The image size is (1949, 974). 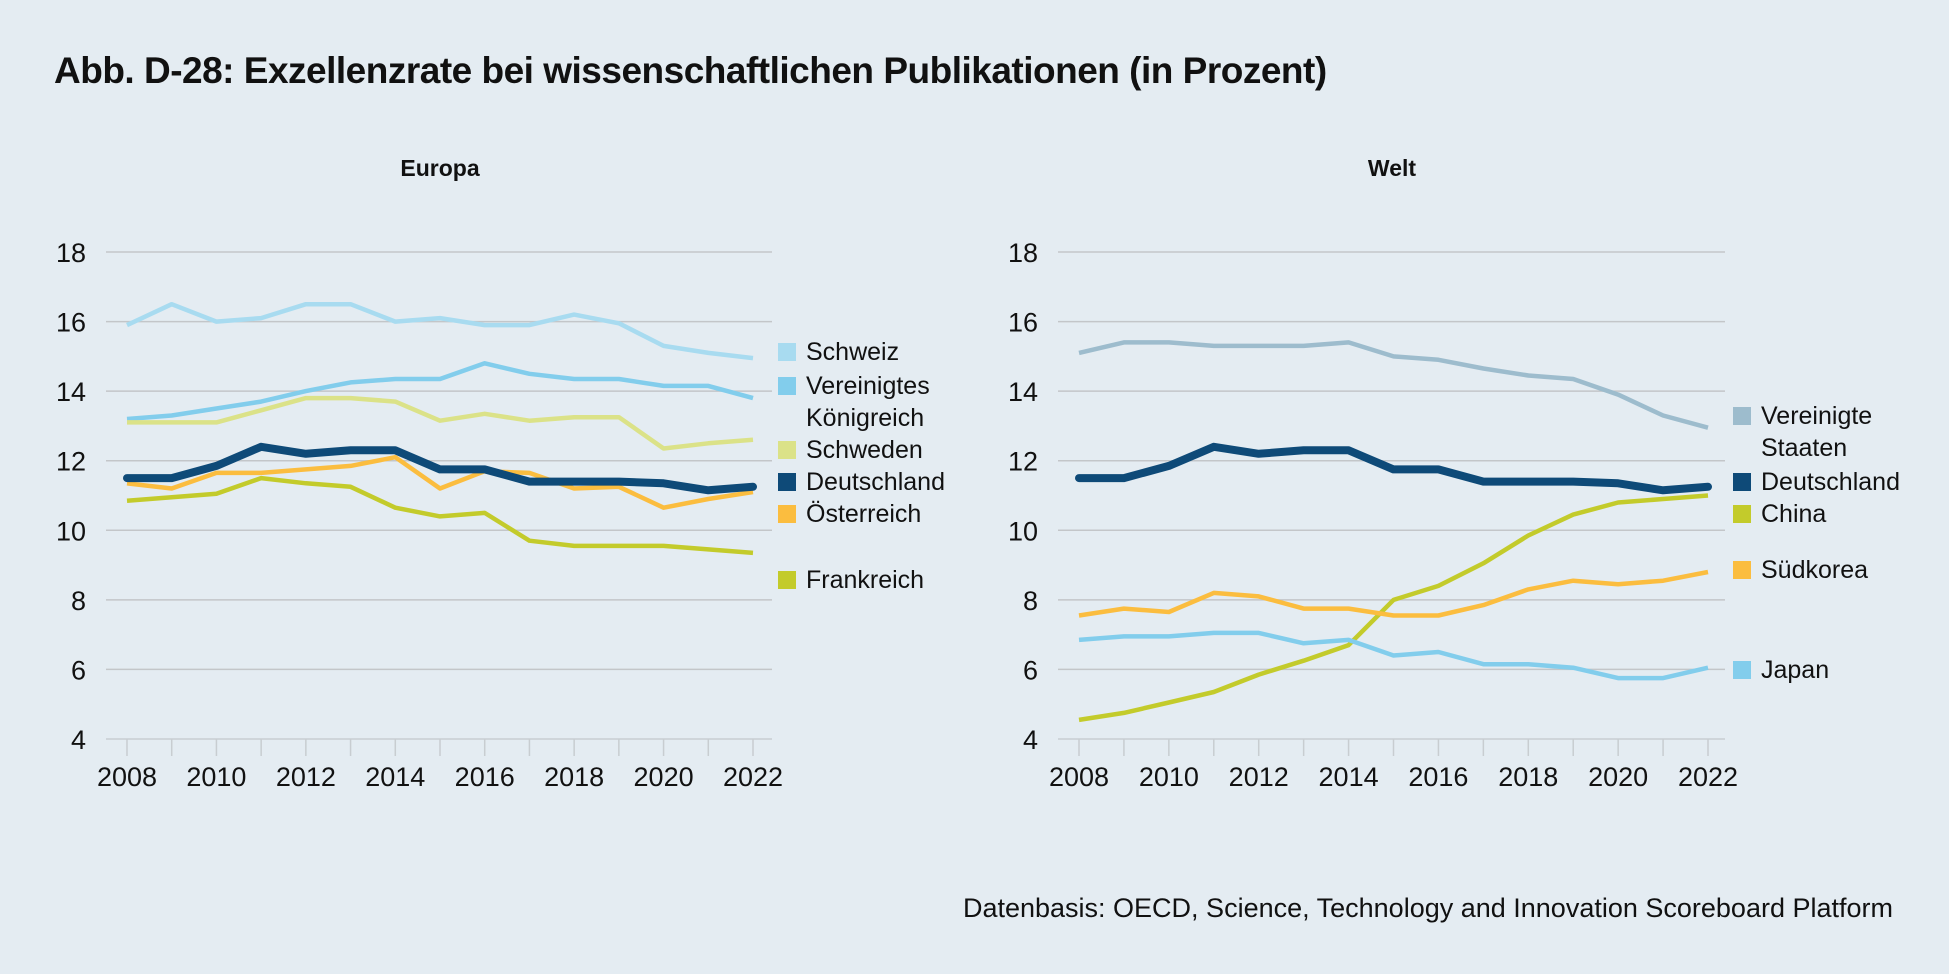 I want to click on panel-title-welt: Welt, so click(x=1392, y=168).